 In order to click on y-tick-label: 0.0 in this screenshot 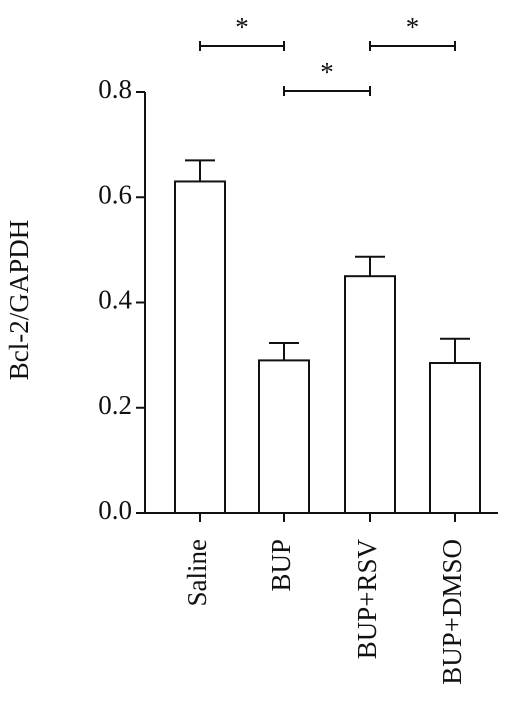, I will do `click(115, 510)`.